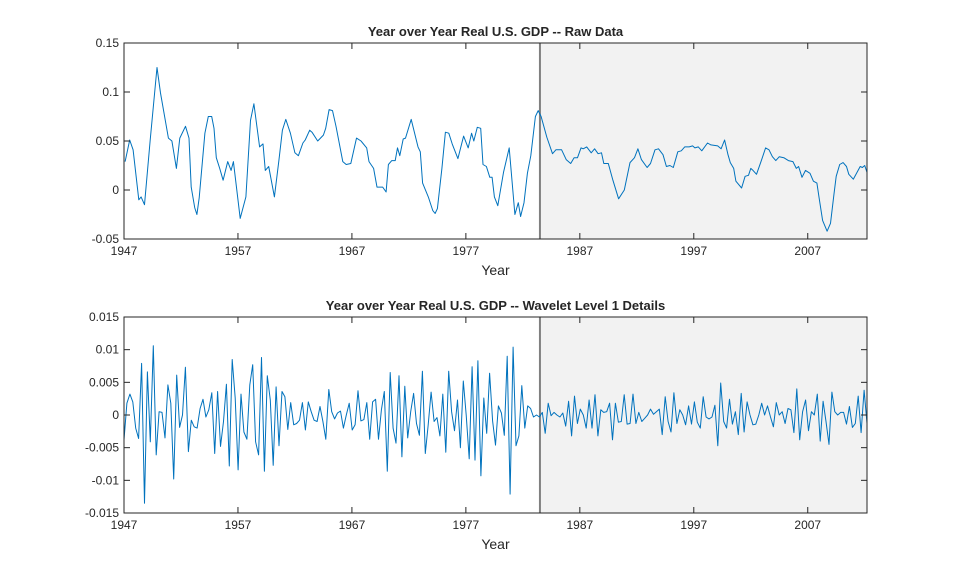 This screenshot has width=959, height=582. I want to click on y-tick-label: 0.01, so click(108, 350).